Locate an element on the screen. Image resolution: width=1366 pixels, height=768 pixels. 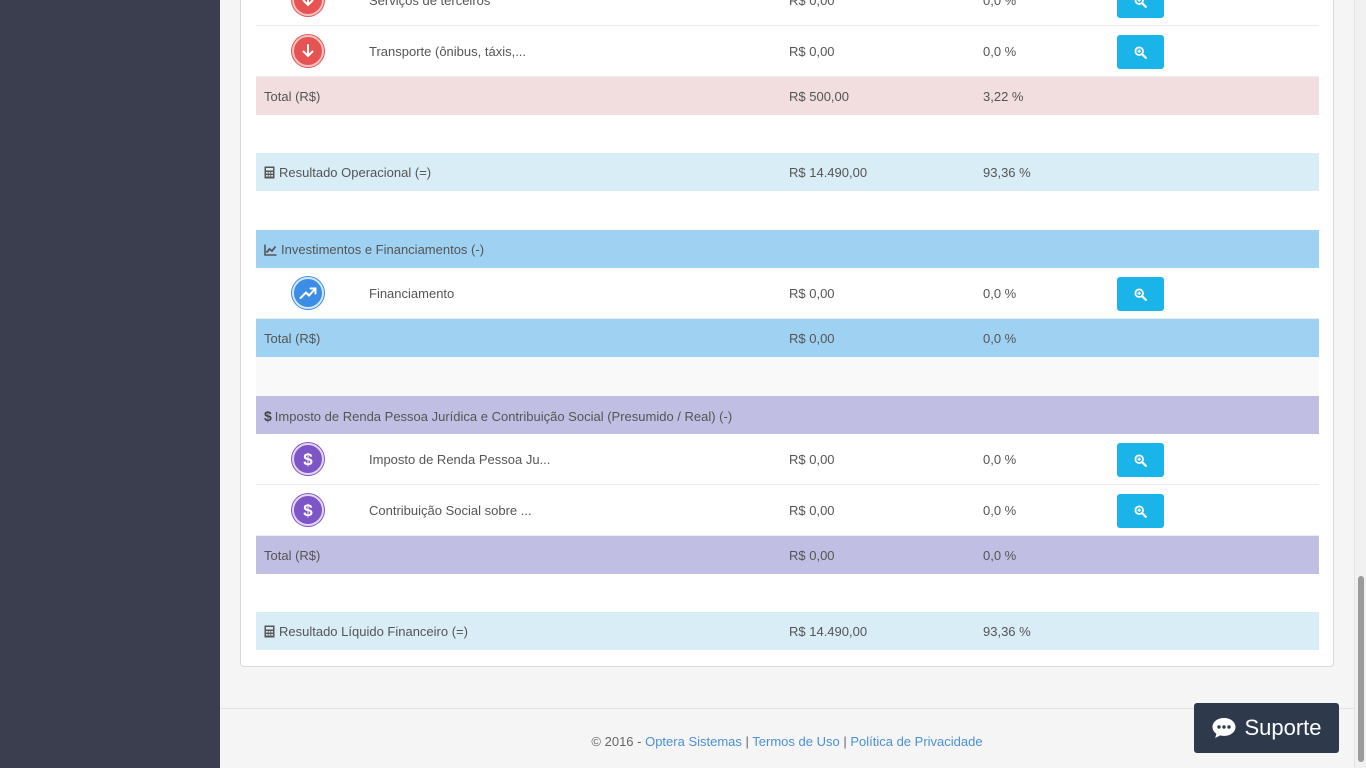
table-row-total-imposto: Total (R$) R$ 0,00 0,0 % is located at coordinates (787, 555).